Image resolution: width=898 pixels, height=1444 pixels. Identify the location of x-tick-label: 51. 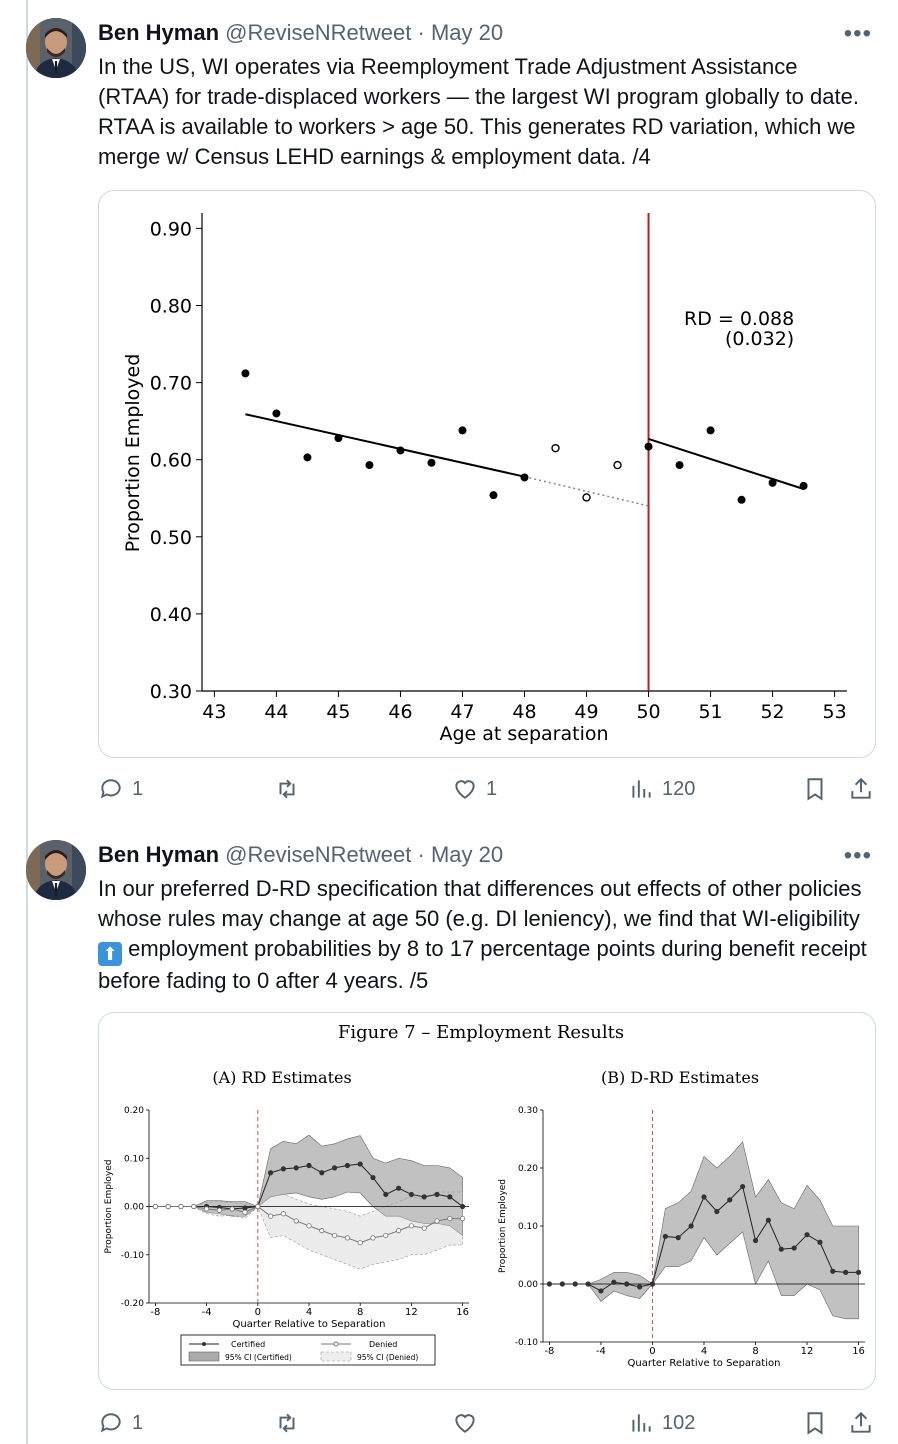
(710, 712).